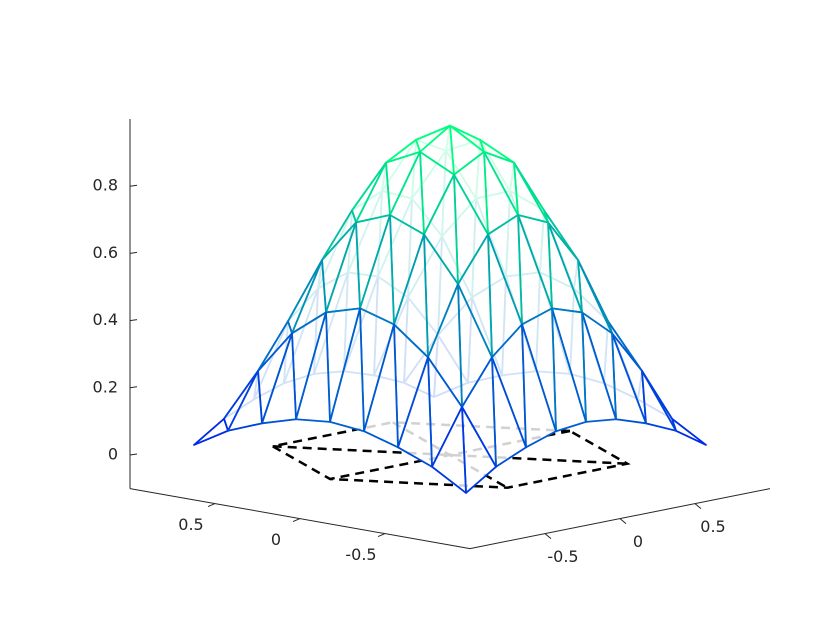 The width and height of the screenshot is (830, 622). I want to click on x-tick-label: 0.5, so click(712, 526).